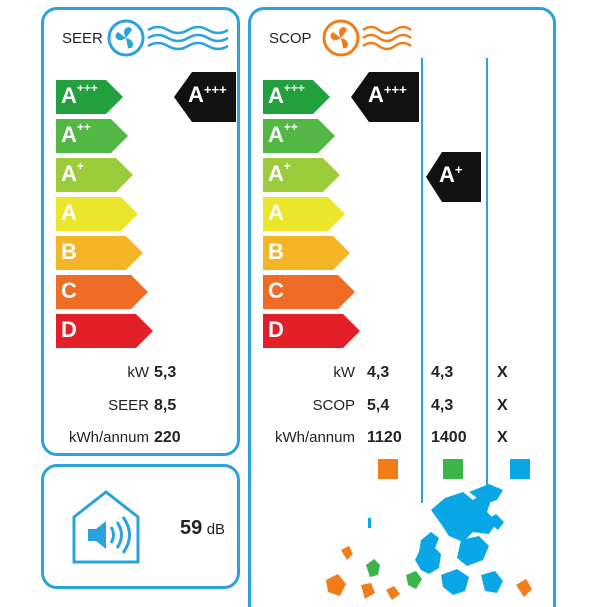 Image resolution: width=600 pixels, height=607 pixels. Describe the element at coordinates (378, 372) in the screenshot. I see `scop-kw-value-1: 4,3` at that location.